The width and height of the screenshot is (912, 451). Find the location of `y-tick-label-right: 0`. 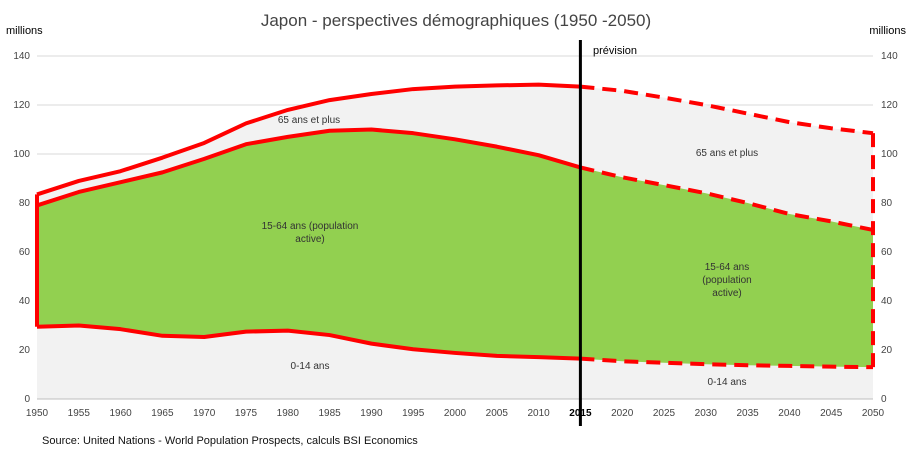

y-tick-label-right: 0 is located at coordinates (884, 399).